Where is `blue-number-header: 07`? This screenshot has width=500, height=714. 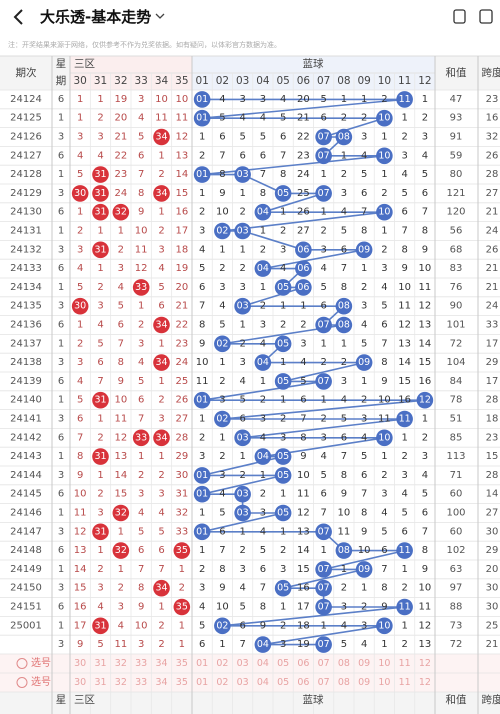 blue-number-header: 07 is located at coordinates (323, 81).